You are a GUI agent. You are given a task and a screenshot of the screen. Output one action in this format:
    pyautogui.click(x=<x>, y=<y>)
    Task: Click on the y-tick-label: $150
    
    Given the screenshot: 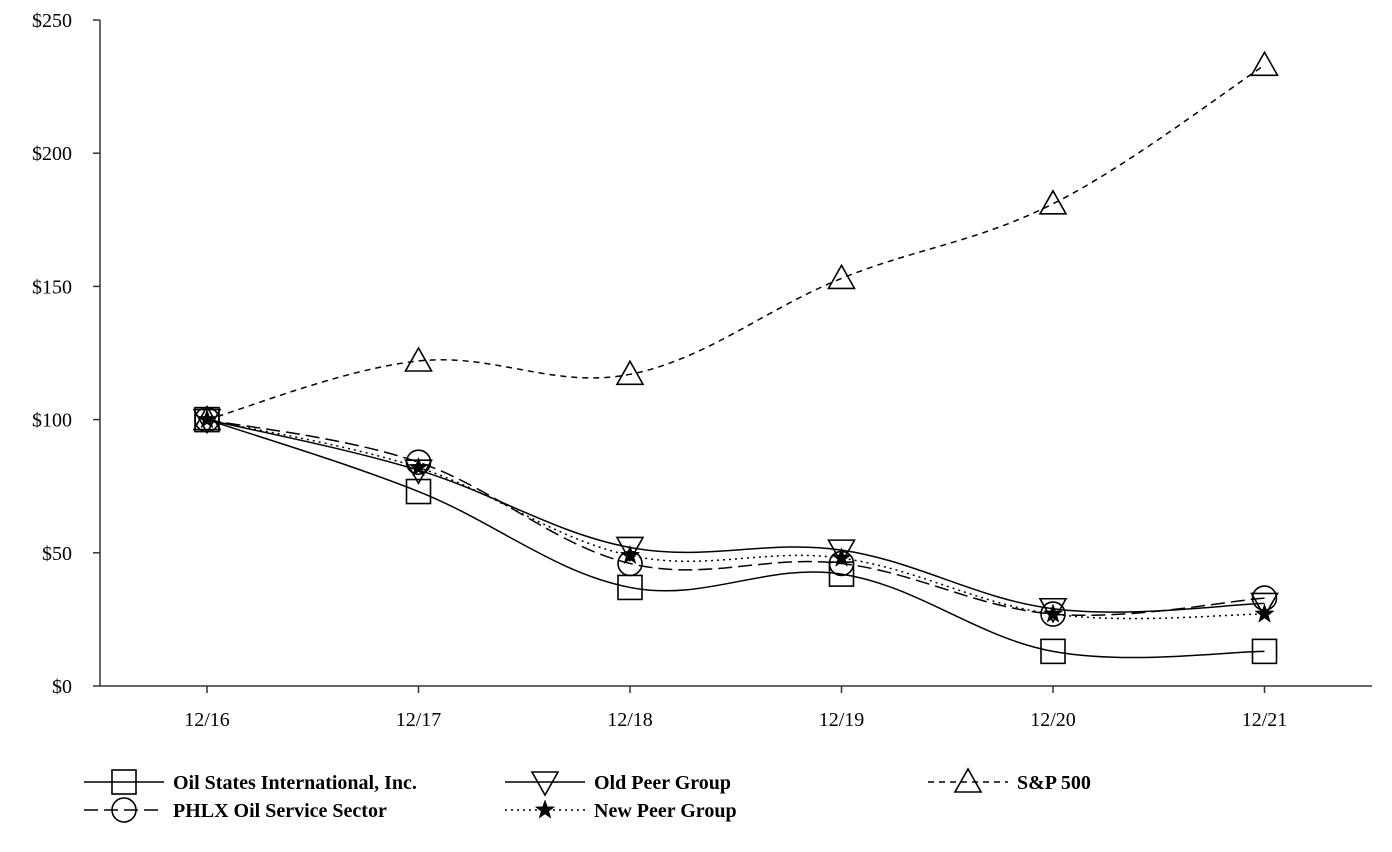 What is the action you would take?
    pyautogui.click(x=52, y=287)
    